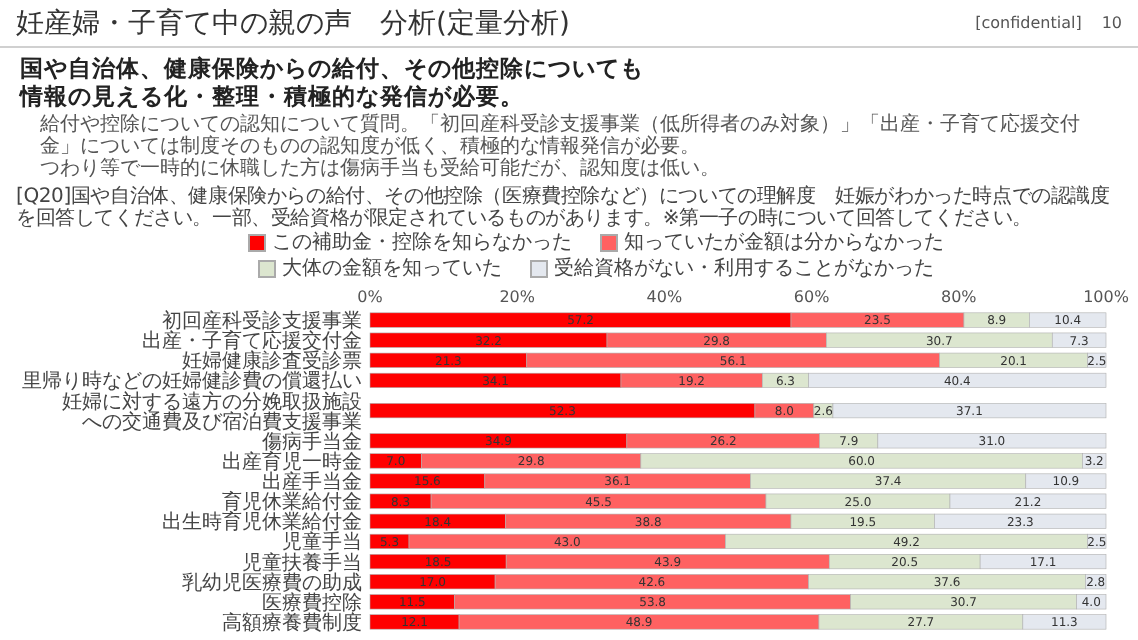 Image resolution: width=1138 pixels, height=640 pixels. Describe the element at coordinates (312, 603) in the screenshot. I see `label: 医療費控除` at that location.